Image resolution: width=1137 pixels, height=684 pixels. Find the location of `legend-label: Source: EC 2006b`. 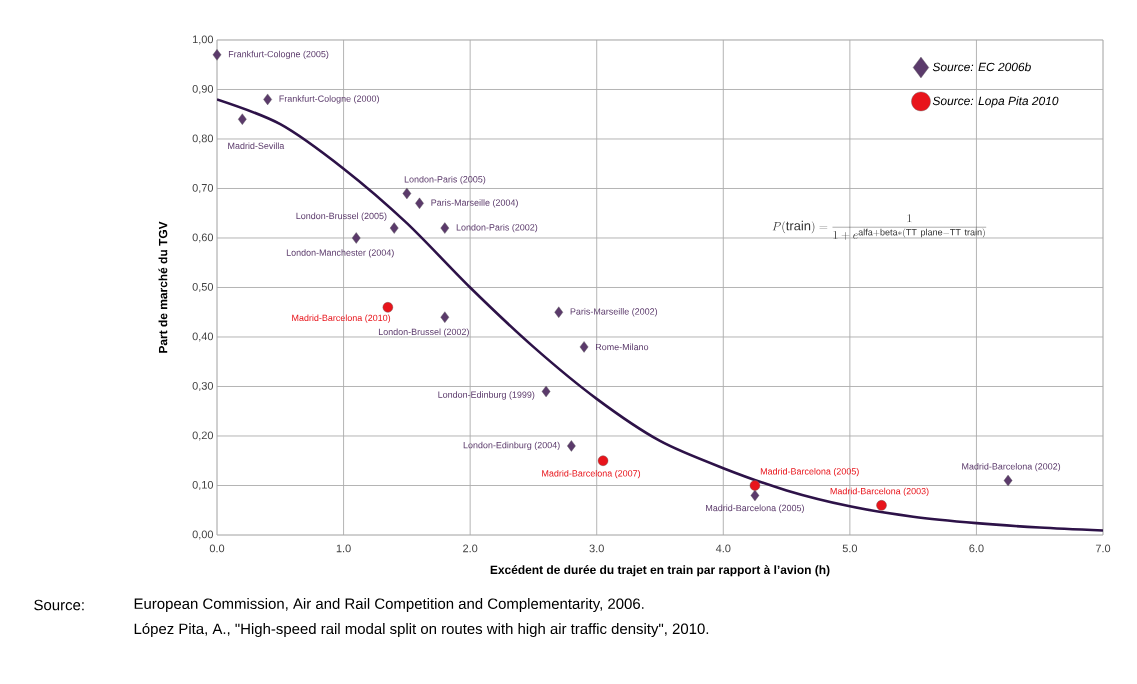

legend-label: Source: EC 2006b is located at coordinates (981, 67).